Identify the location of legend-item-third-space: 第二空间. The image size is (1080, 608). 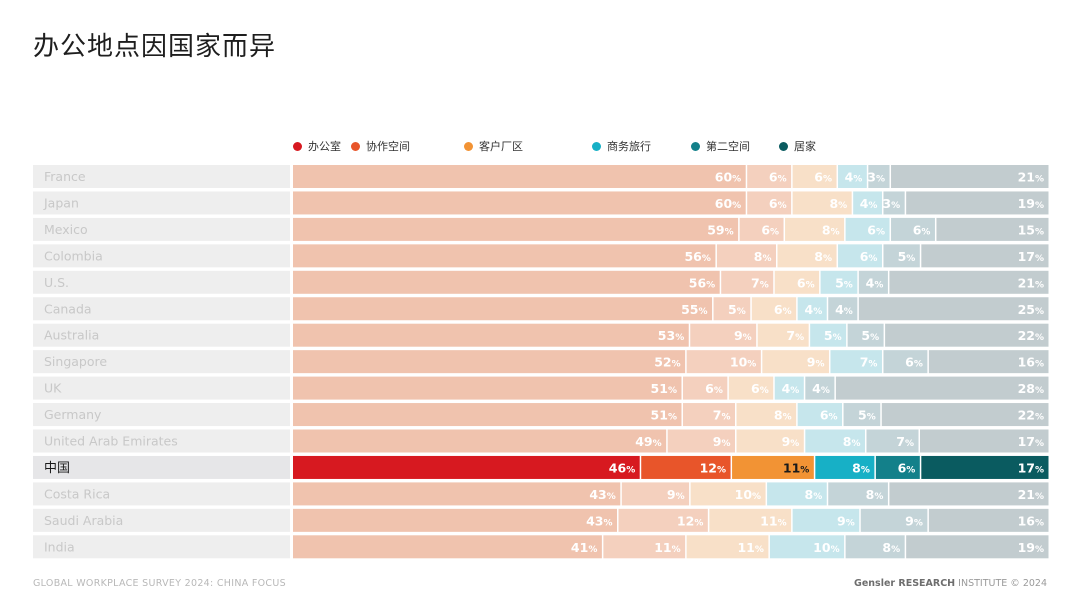
(720, 146).